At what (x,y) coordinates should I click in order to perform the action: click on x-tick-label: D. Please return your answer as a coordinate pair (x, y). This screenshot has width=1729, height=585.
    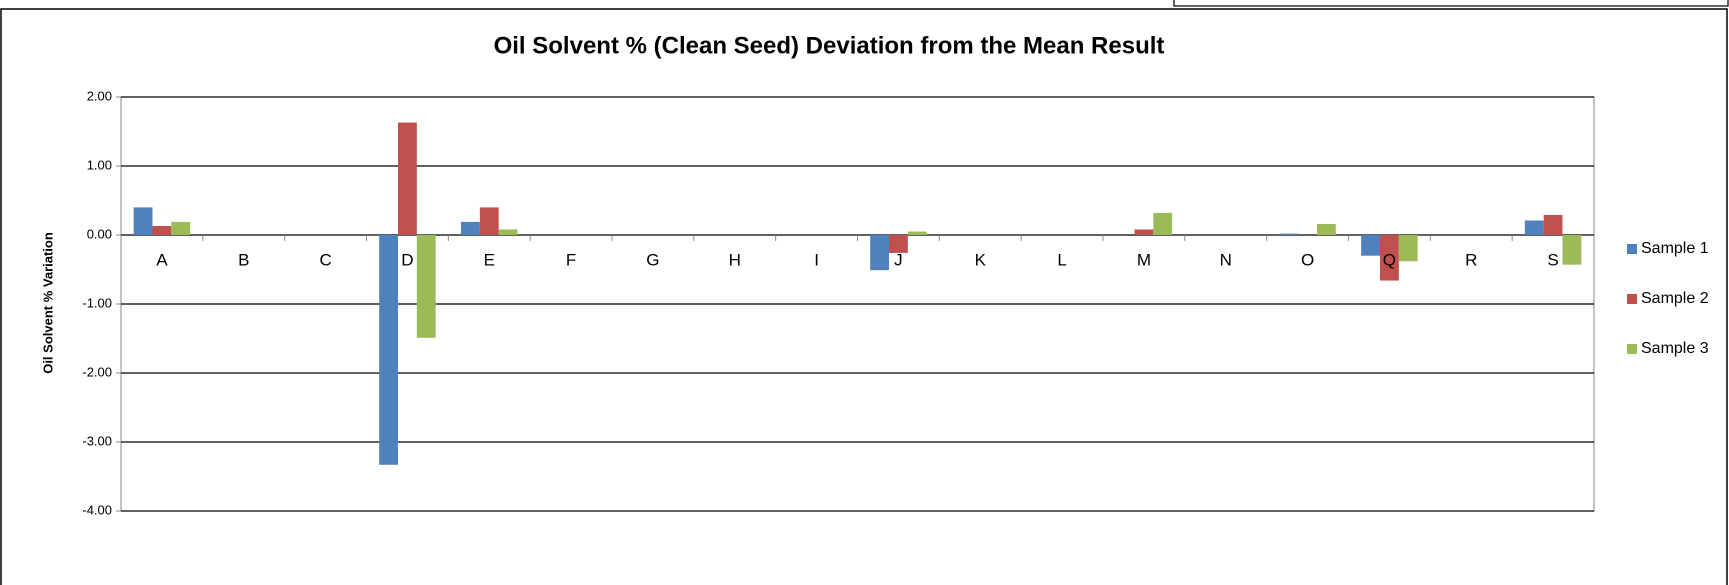
    Looking at the image, I should click on (407, 259).